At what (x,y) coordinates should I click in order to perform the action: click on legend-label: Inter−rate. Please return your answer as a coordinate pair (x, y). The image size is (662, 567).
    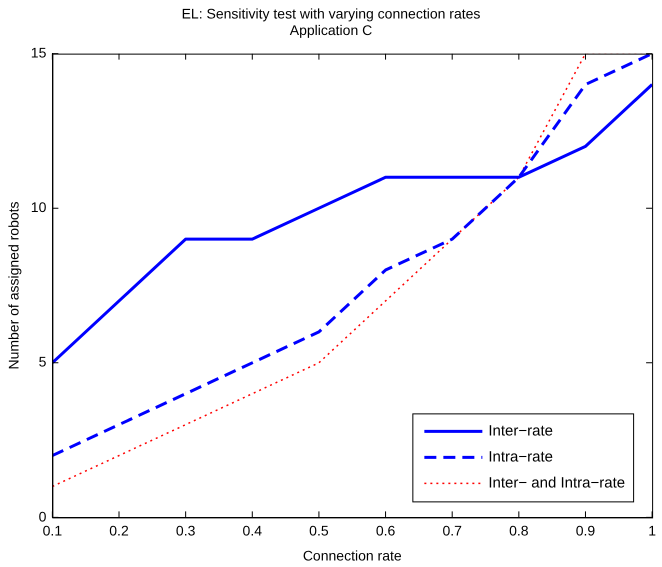
    Looking at the image, I should click on (520, 431).